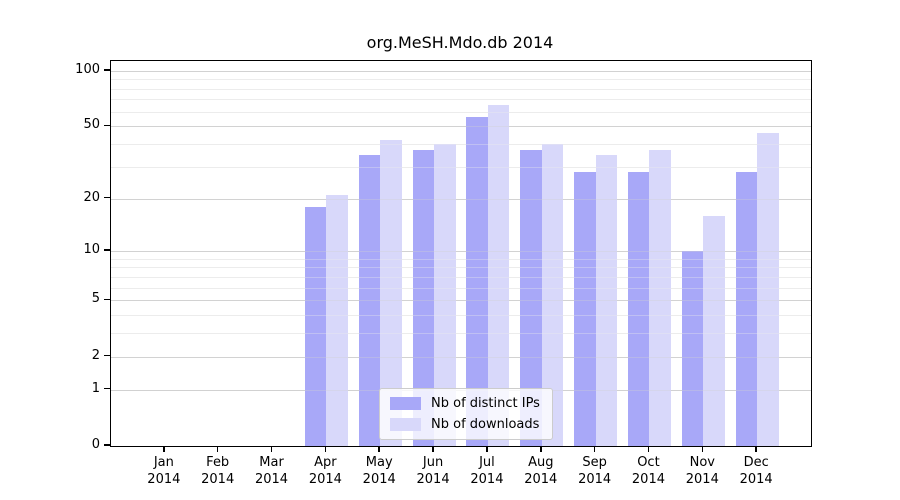 This screenshot has width=900, height=500. Describe the element at coordinates (768, 289) in the screenshot. I see `bar-nb-of-downloads-dec` at that location.